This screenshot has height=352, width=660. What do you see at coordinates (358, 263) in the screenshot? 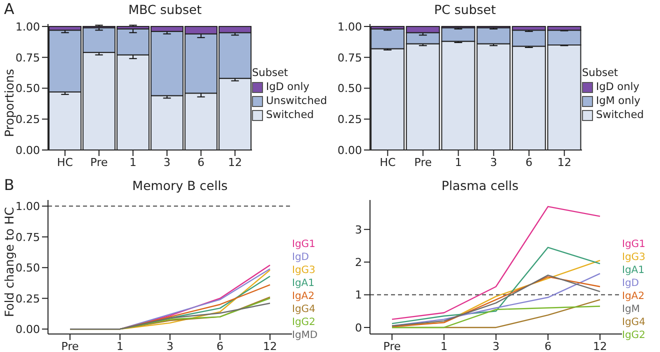
I see `y-tick-label: 2` at bounding box center [358, 263].